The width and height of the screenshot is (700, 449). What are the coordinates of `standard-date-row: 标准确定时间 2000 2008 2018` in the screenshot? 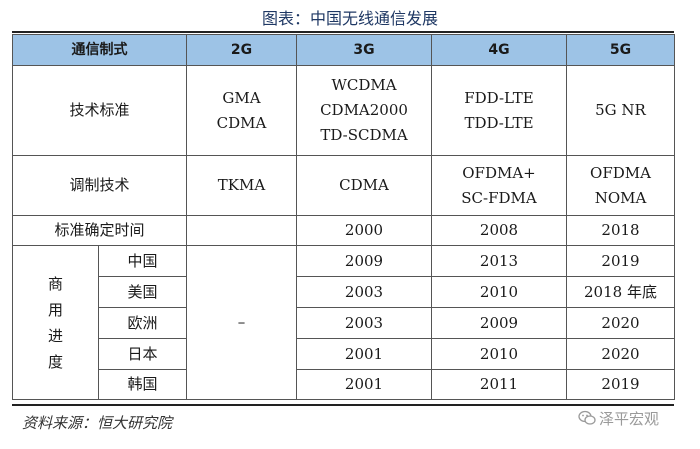 It's located at (343, 230).